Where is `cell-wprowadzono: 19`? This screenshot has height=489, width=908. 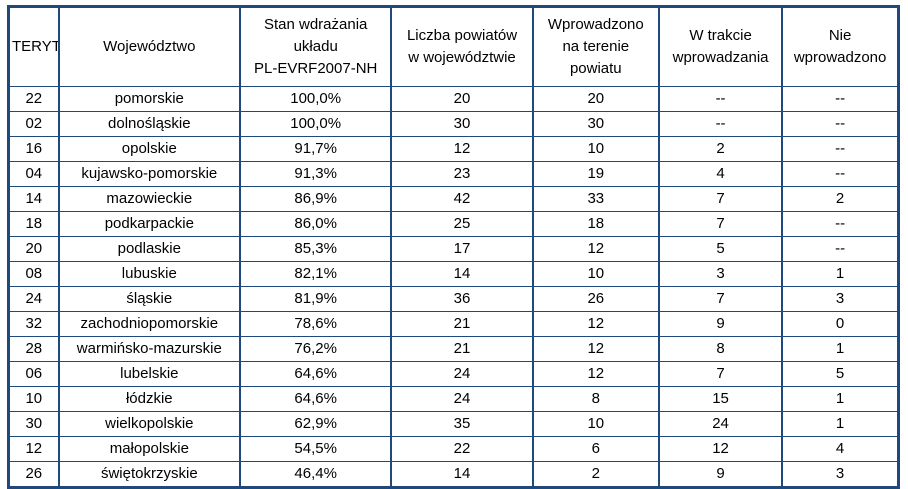 cell-wprowadzono: 19 is located at coordinates (595, 174).